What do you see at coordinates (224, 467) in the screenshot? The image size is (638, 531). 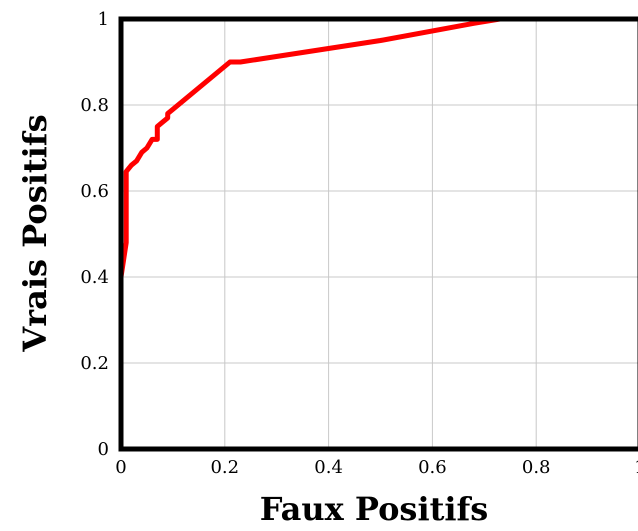 I see `x-tick-label: 0.2` at bounding box center [224, 467].